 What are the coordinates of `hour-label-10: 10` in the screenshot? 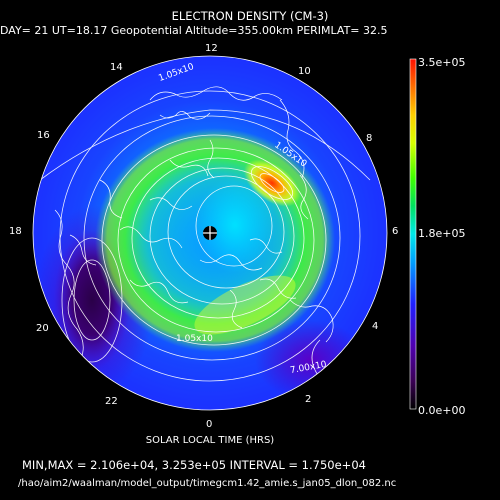 It's located at (304, 71).